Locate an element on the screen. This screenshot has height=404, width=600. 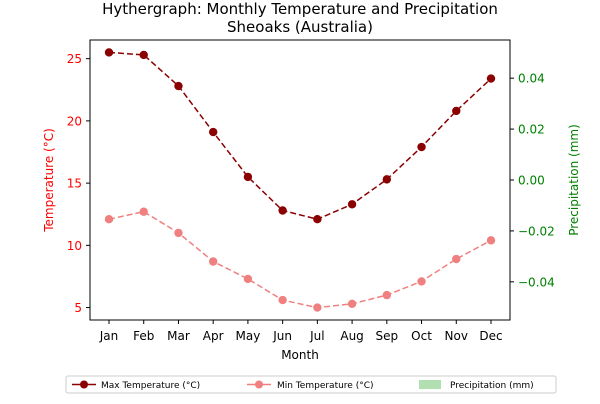
legend-min-marker is located at coordinates (259, 384).